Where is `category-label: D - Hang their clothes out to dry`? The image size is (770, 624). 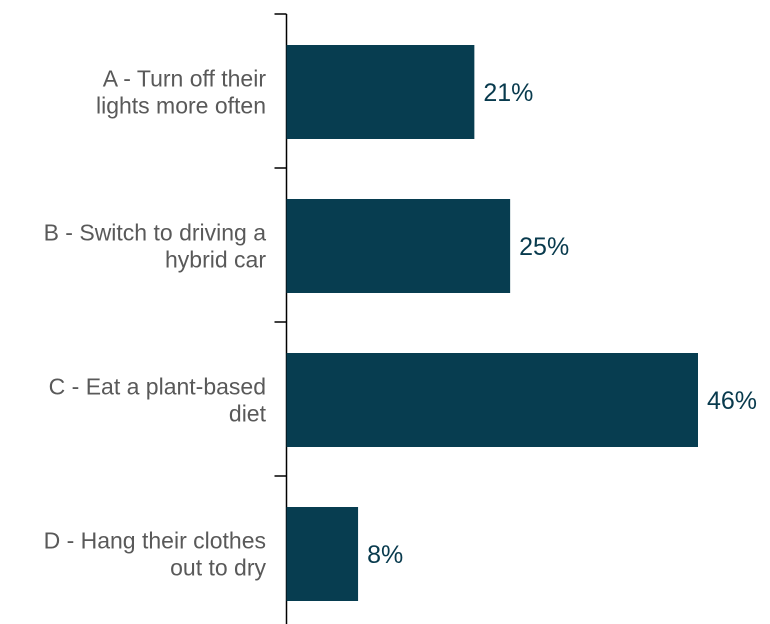
category-label: D - Hang their clothes out to dry is located at coordinates (155, 554).